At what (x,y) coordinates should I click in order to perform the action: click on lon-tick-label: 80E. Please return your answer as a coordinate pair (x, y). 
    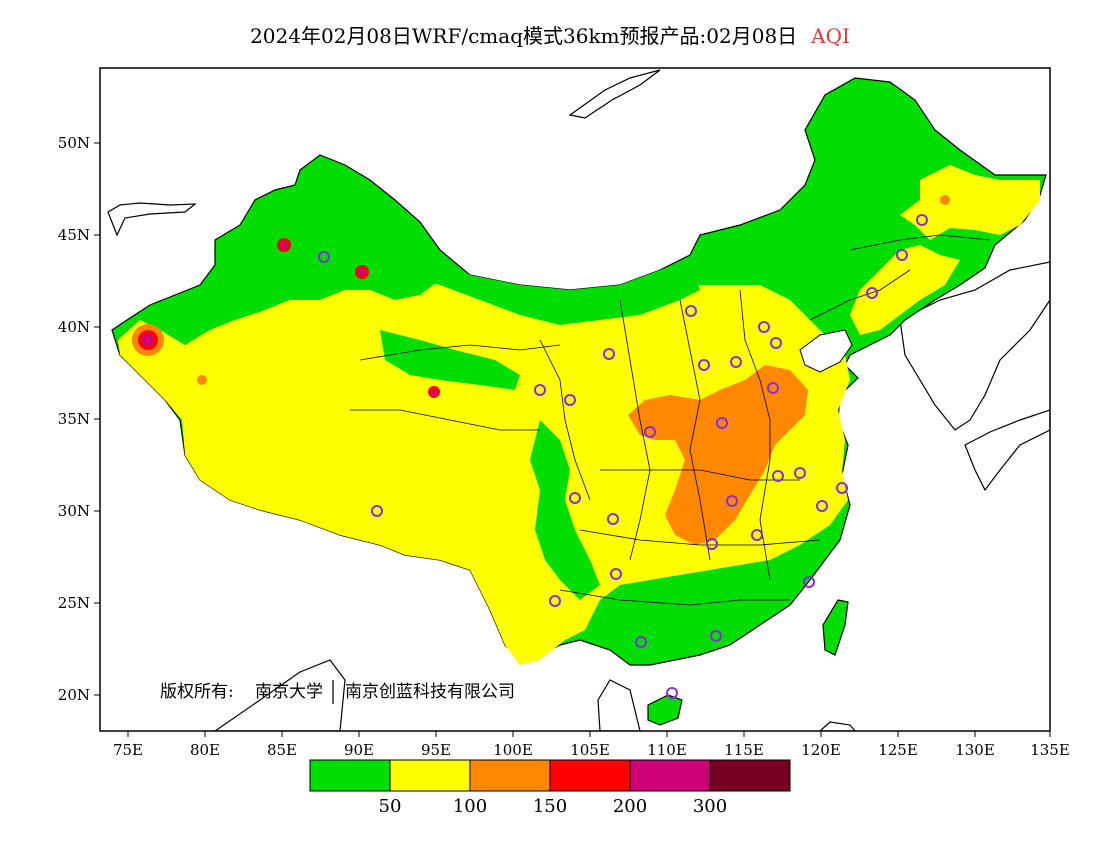
    Looking at the image, I should click on (205, 750).